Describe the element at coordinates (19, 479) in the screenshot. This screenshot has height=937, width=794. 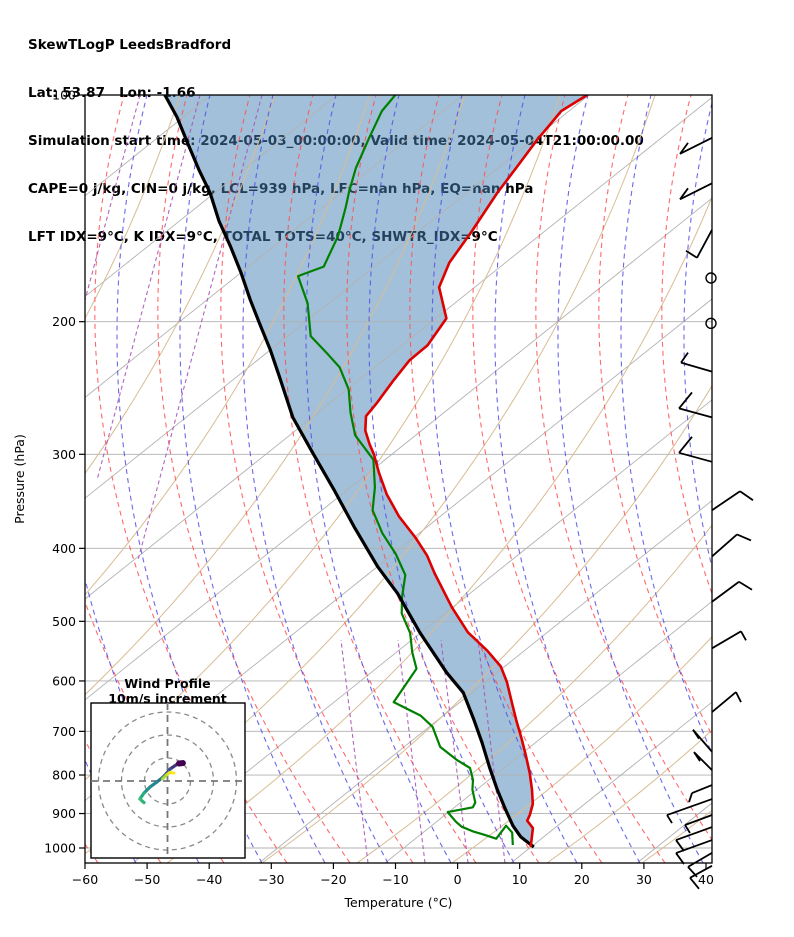
I see `y-axis-label: Pressure (hPa)` at that location.